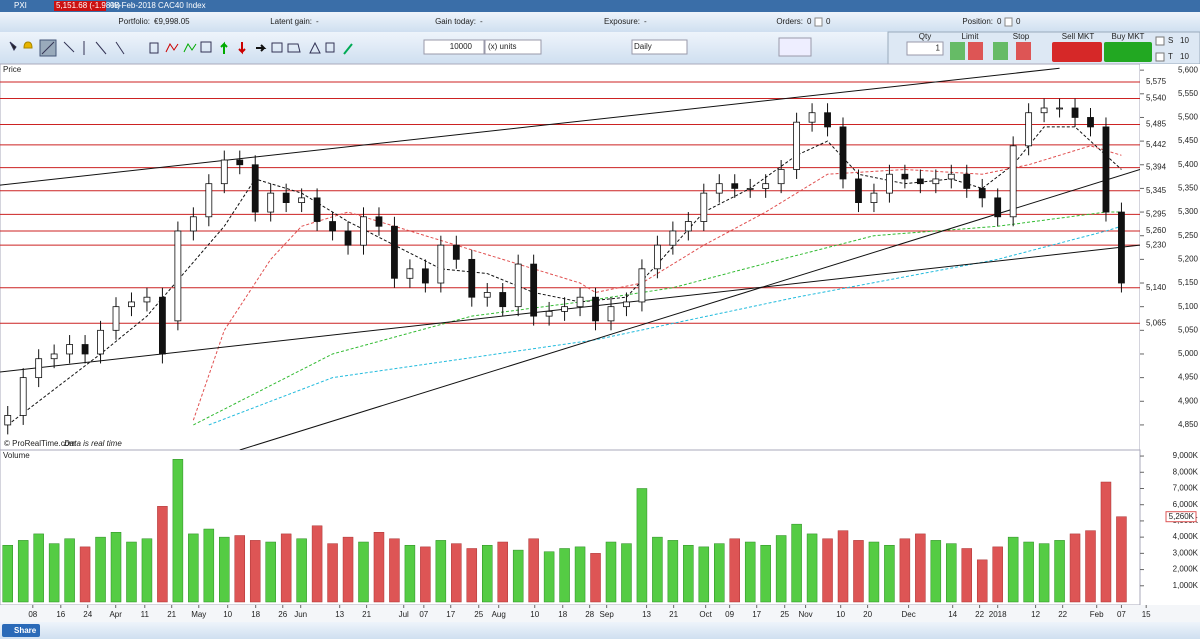  Describe the element at coordinates (1160, 41) in the screenshot. I see `s-checkbox` at that location.